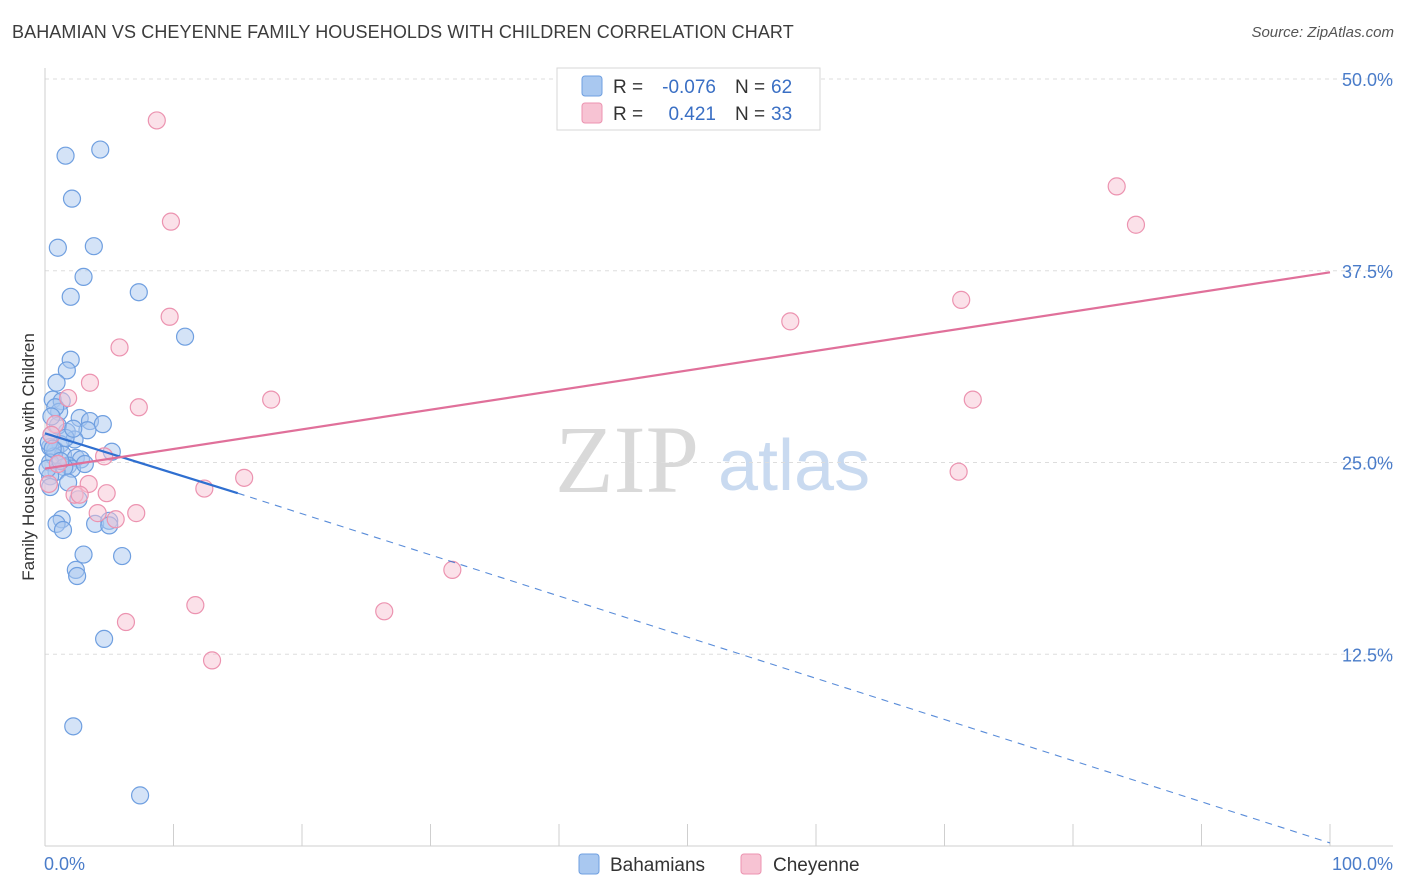 The height and width of the screenshot is (892, 1406). I want to click on y-tick-label-12-5: 12.5%, so click(1367, 655).